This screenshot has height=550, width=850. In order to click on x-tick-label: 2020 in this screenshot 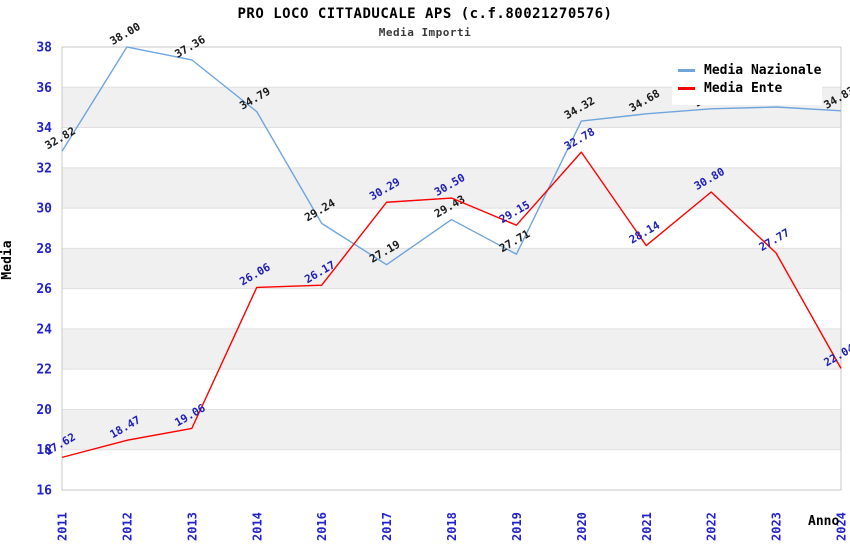, I will do `click(582, 526)`.